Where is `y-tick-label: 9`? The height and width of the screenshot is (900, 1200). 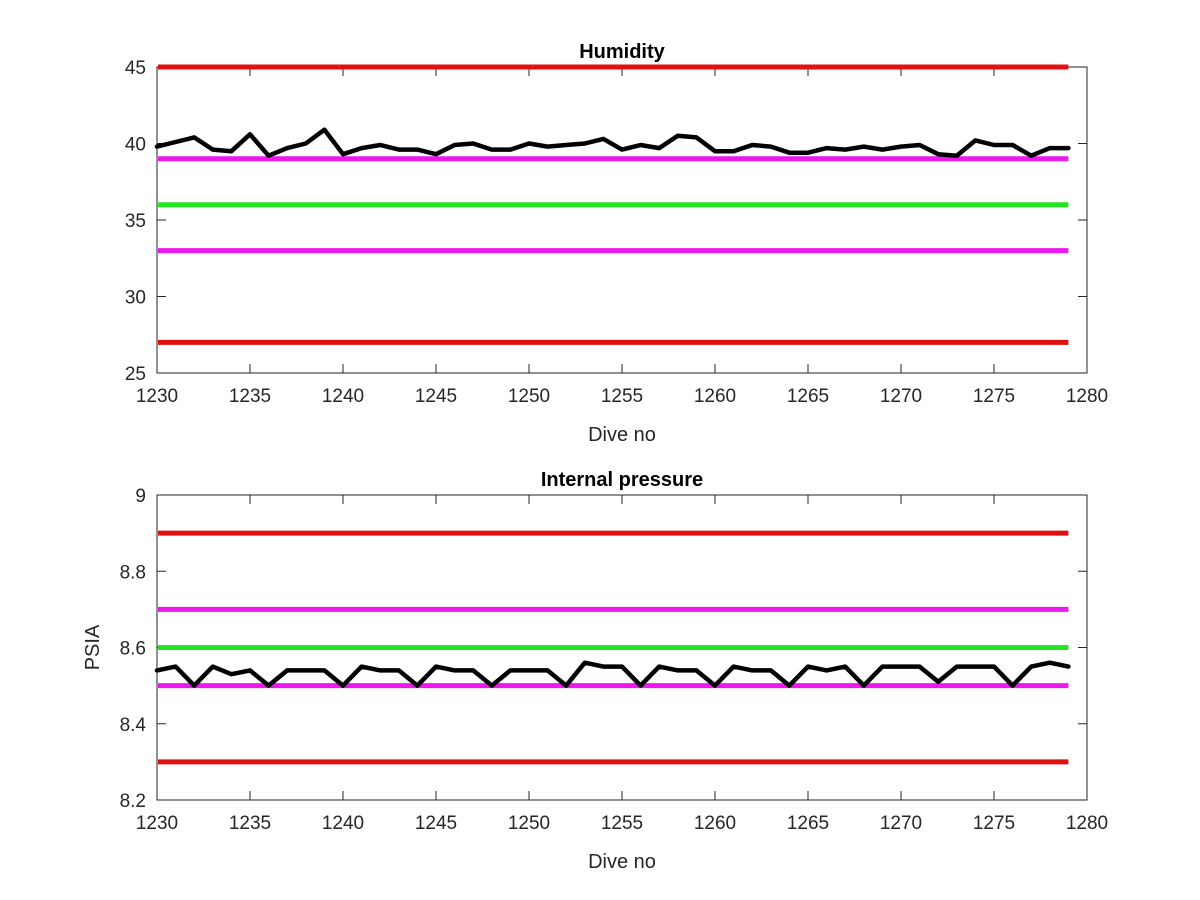
y-tick-label: 9 is located at coordinates (140, 496).